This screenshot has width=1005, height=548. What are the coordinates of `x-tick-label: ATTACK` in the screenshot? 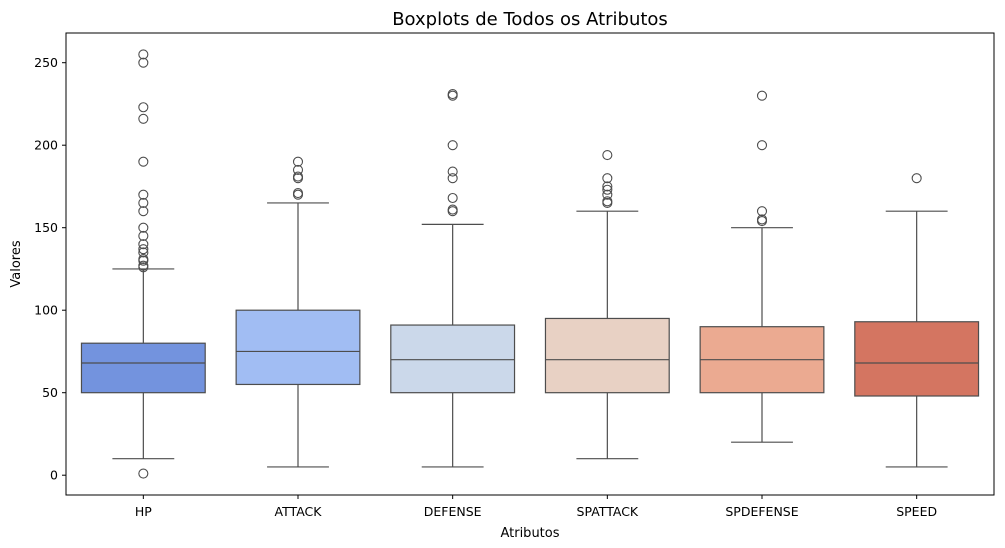 It's located at (299, 511).